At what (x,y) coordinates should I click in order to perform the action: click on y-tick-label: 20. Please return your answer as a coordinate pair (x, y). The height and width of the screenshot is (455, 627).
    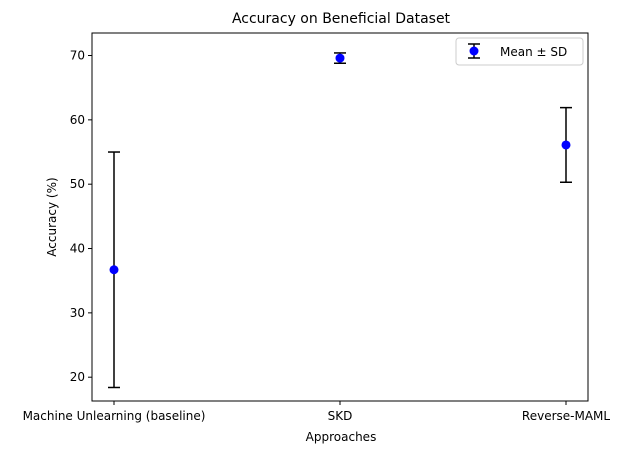
    Looking at the image, I should click on (77, 377).